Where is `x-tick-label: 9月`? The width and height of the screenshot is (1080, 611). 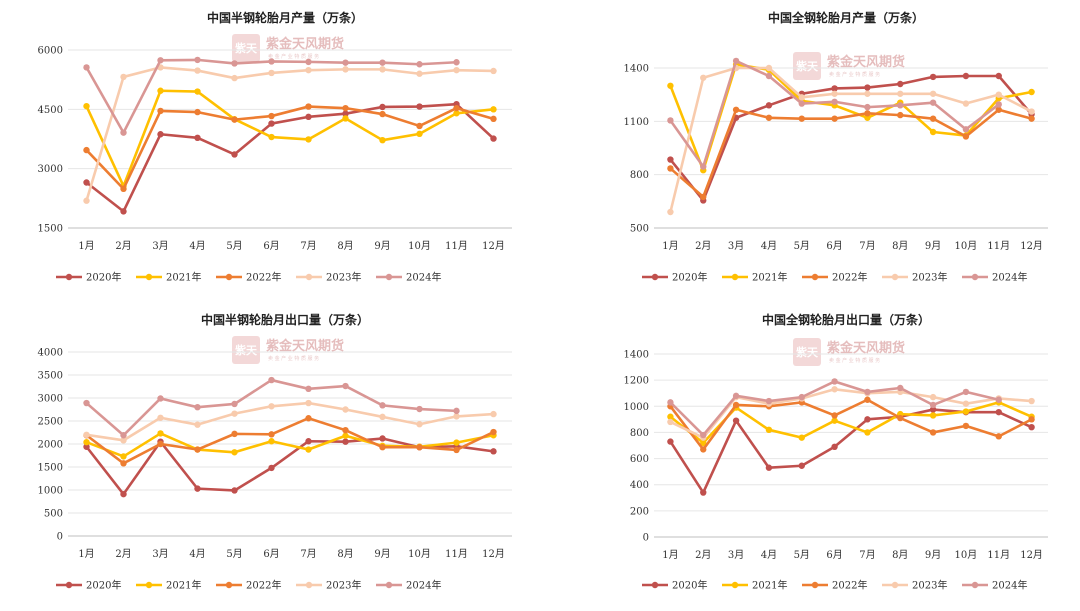 x-tick-label: 9月 is located at coordinates (933, 246).